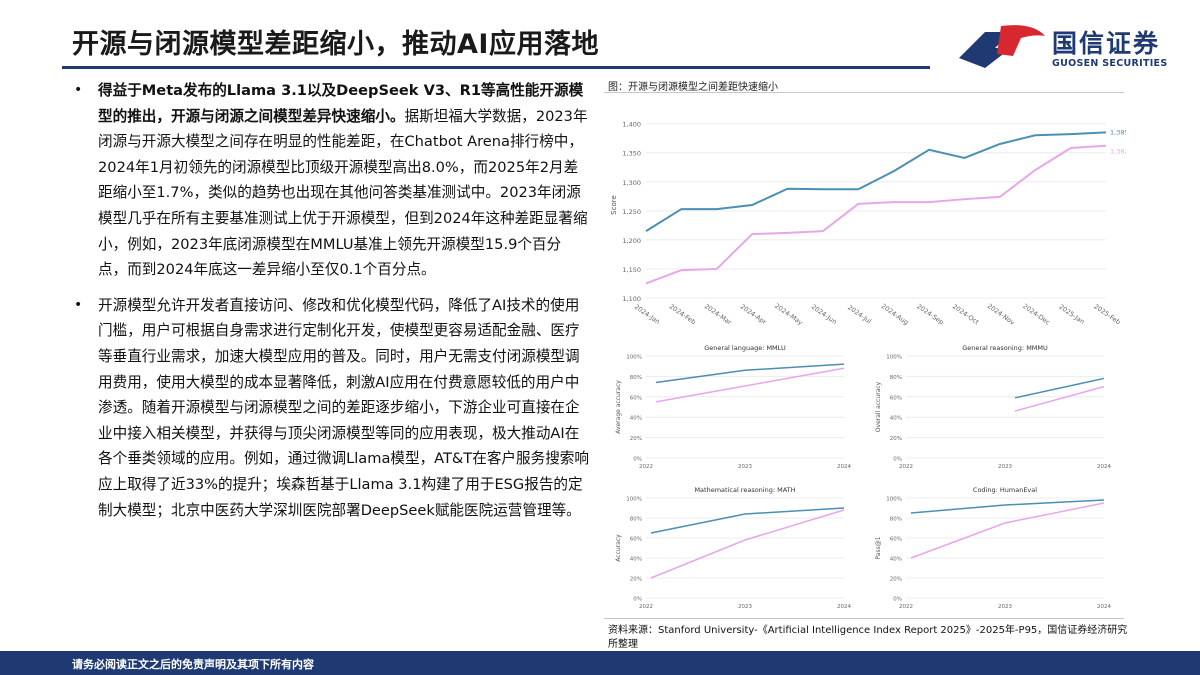 The width and height of the screenshot is (1200, 675). Describe the element at coordinates (744, 490) in the screenshot. I see `chart-title: Mathematical reasoning: MATH` at that location.